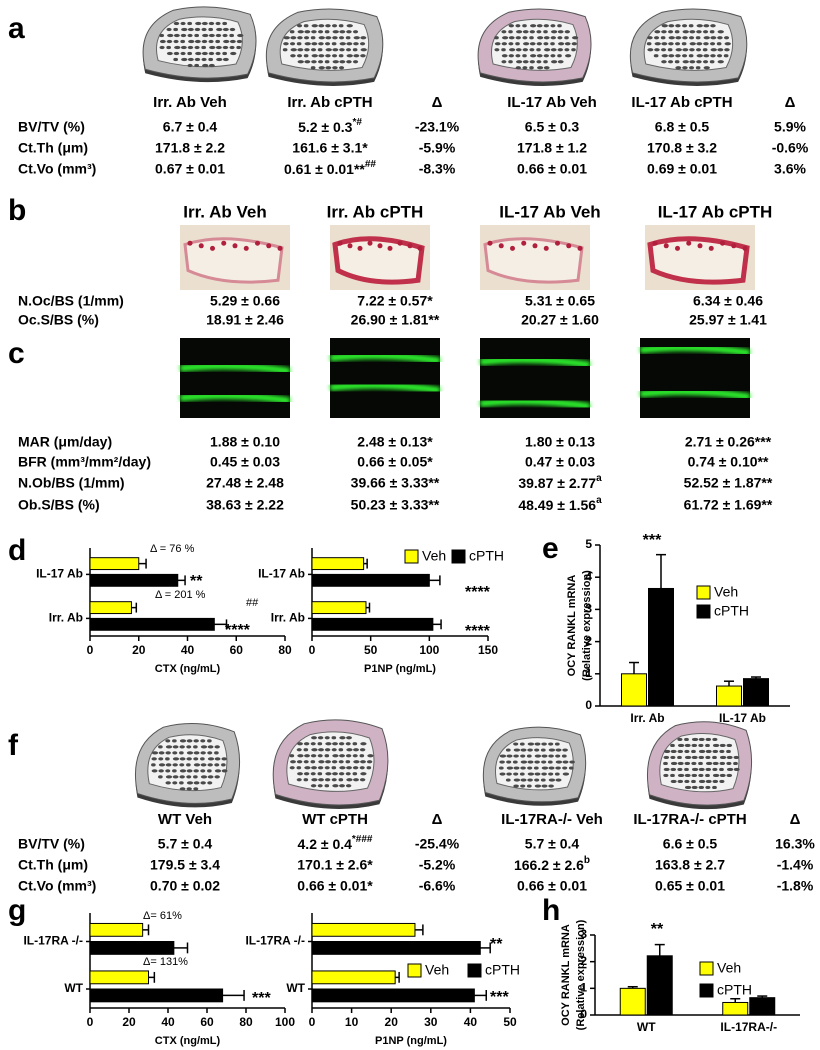 The height and width of the screenshot is (1050, 820). I want to click on table-cell: 6.34 ± 0.46, so click(728, 301).